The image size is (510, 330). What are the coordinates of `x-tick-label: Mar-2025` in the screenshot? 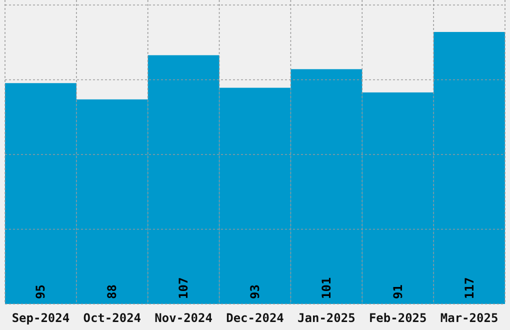 It's located at (469, 318).